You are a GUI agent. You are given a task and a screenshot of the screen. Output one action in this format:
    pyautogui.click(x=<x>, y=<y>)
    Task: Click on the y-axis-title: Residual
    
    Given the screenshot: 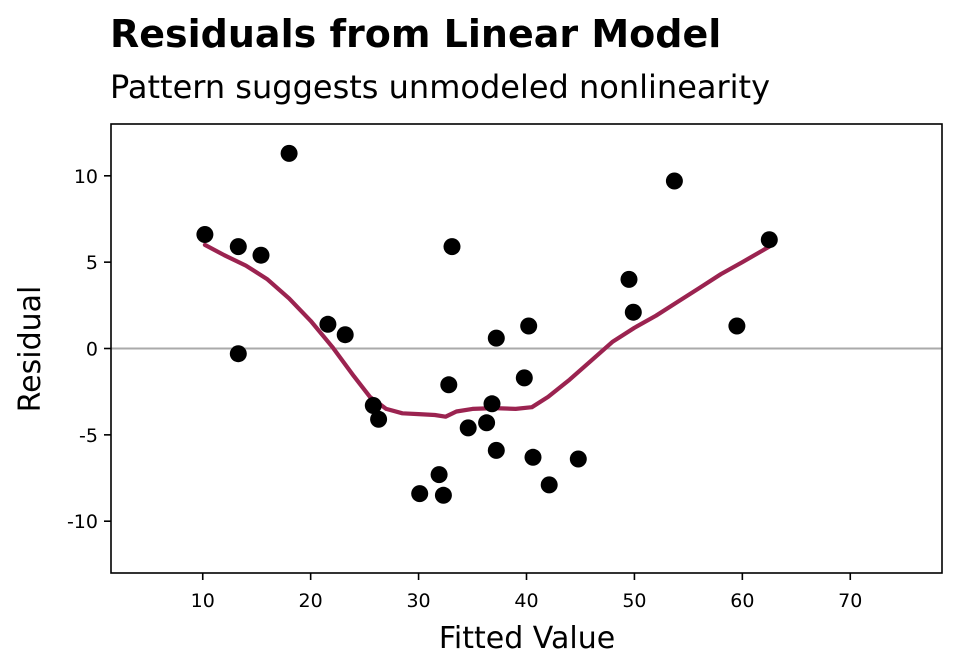 What is the action you would take?
    pyautogui.click(x=30, y=349)
    